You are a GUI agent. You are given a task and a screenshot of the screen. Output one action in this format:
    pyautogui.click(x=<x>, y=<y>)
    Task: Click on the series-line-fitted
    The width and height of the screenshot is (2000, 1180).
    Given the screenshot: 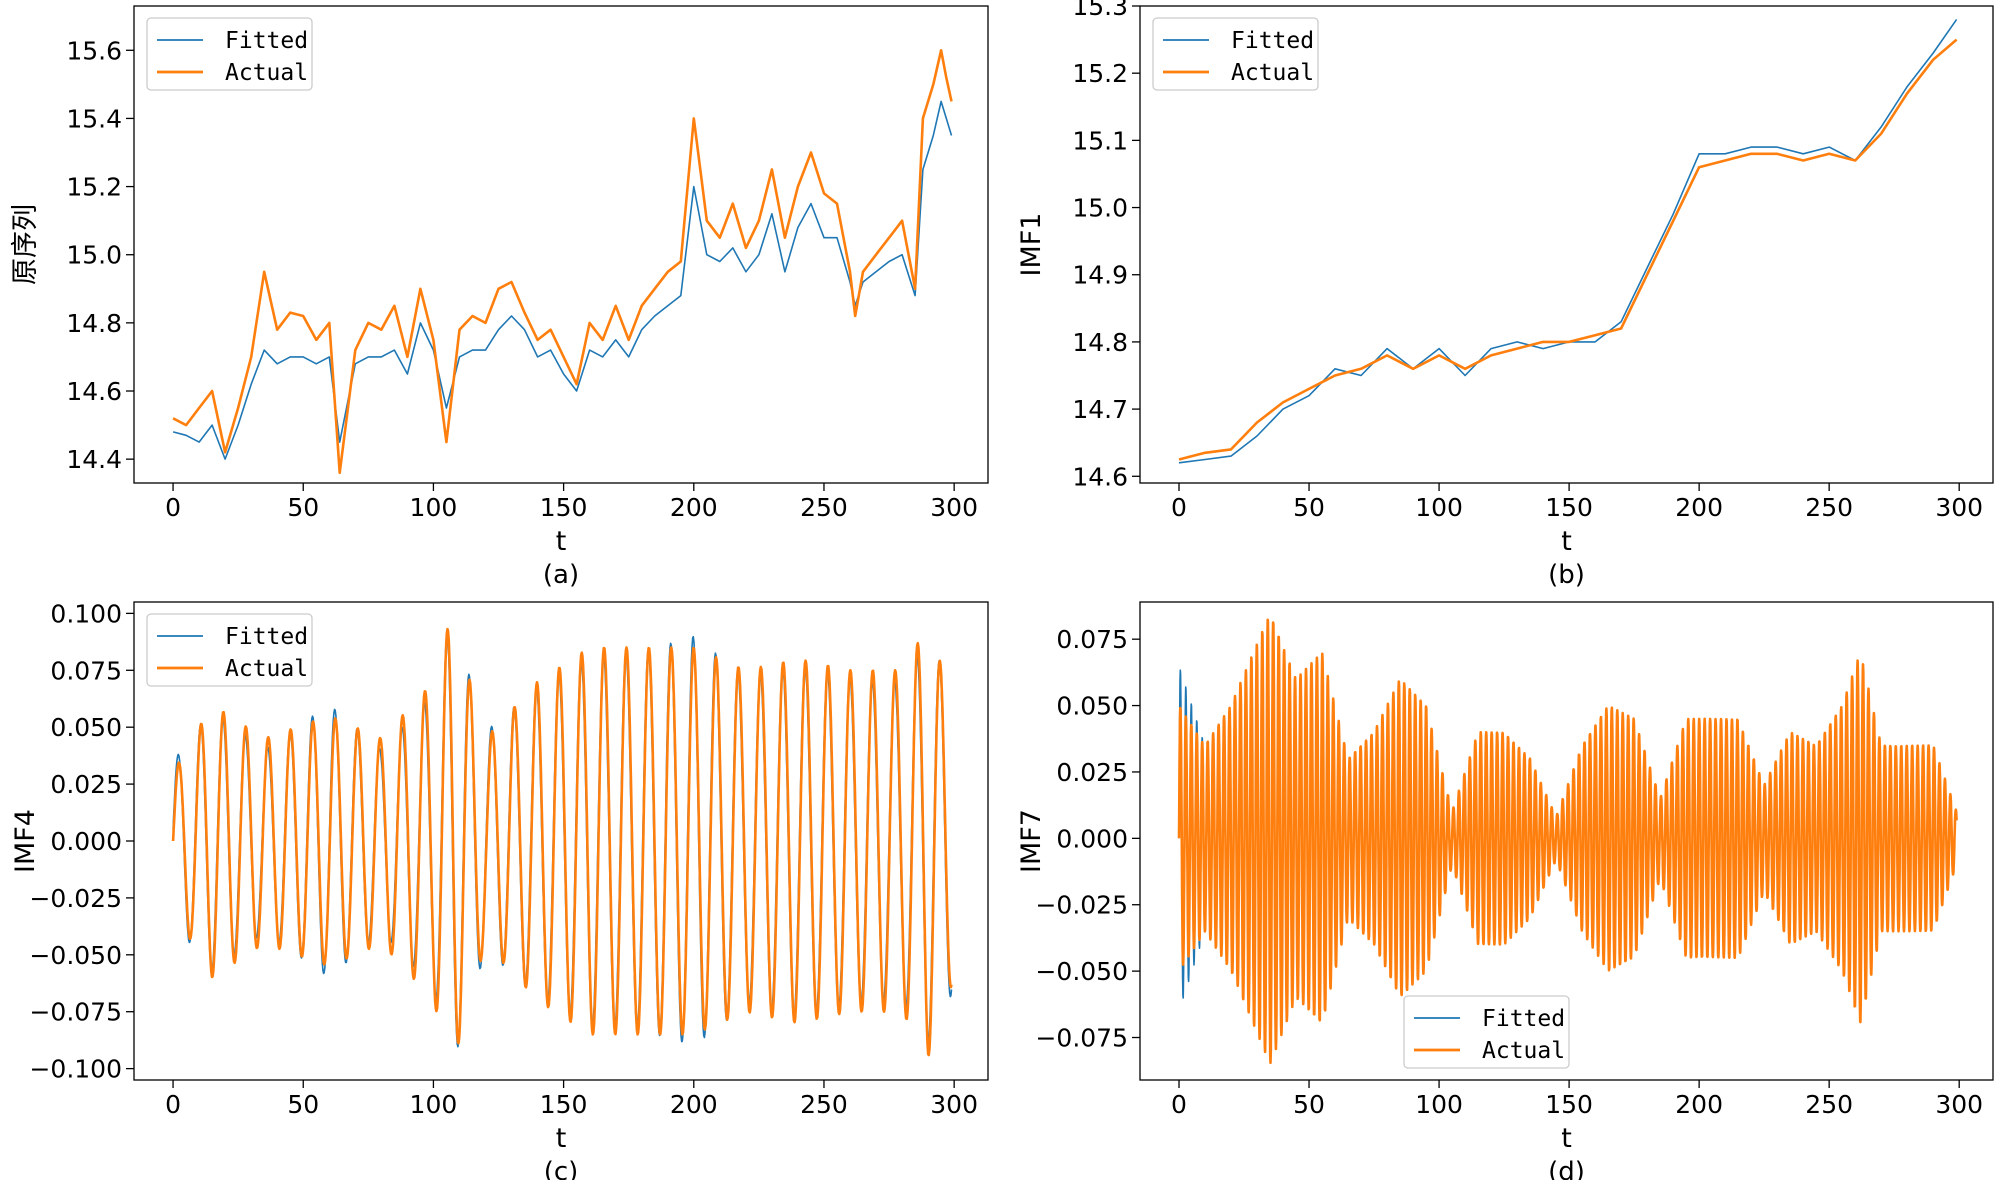 What is the action you would take?
    pyautogui.click(x=562, y=280)
    